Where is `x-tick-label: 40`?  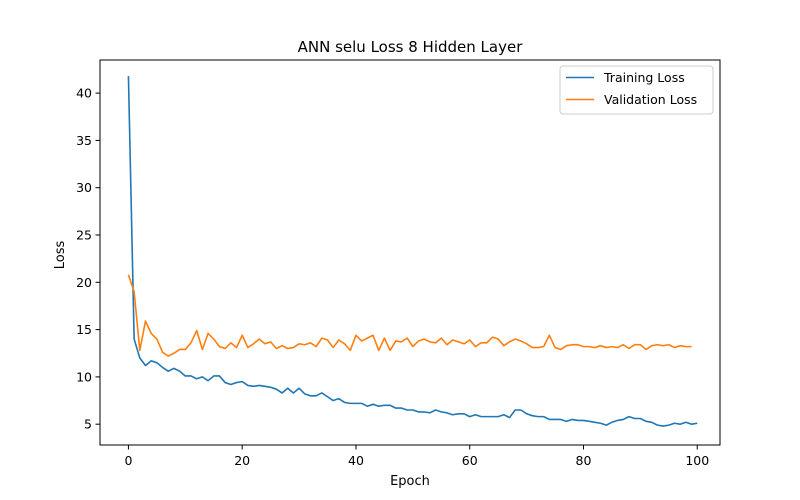
x-tick-label: 40 is located at coordinates (356, 460).